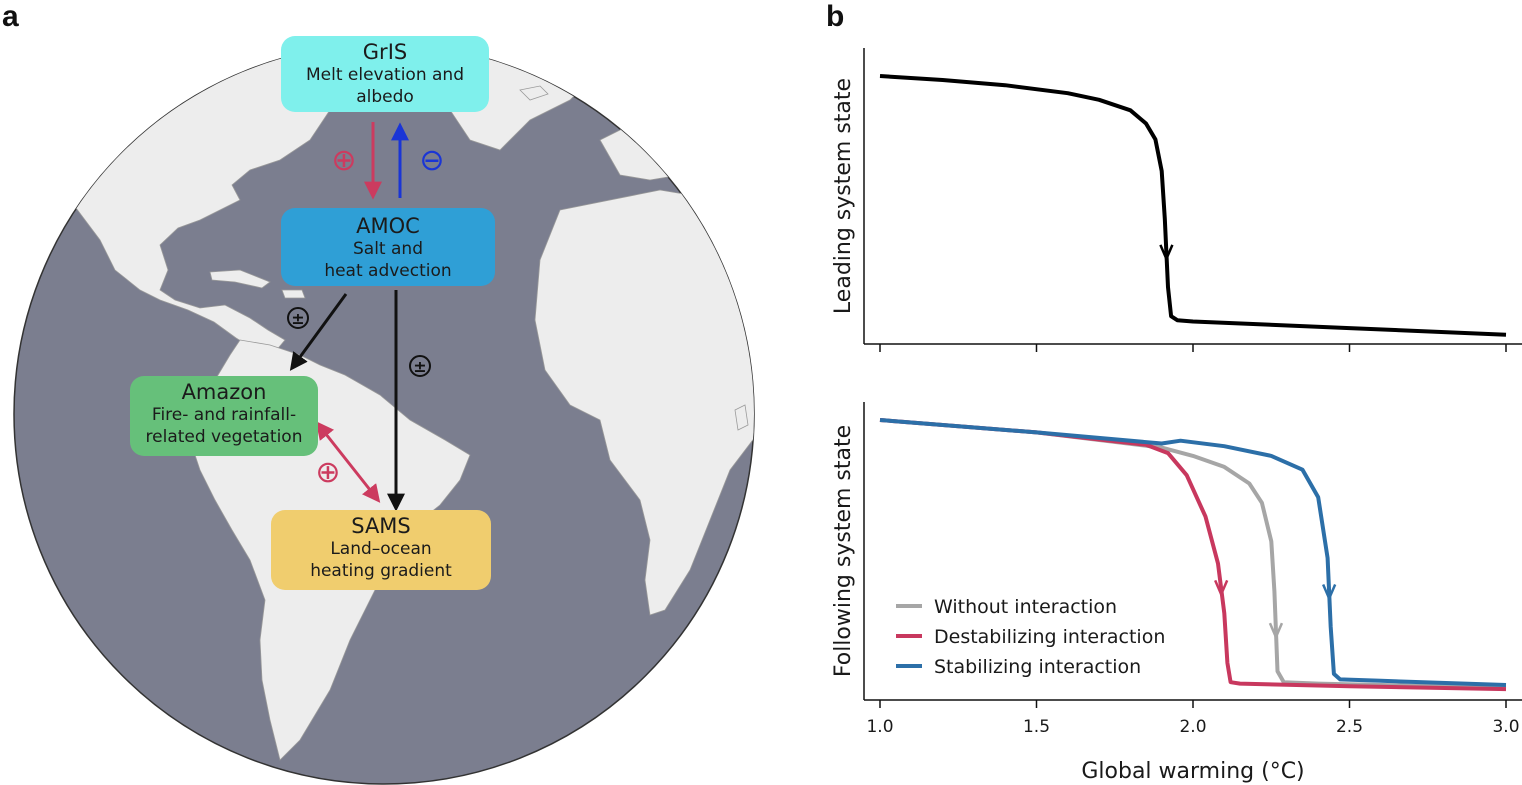 This screenshot has width=1522, height=785. What do you see at coordinates (431, 160) in the screenshot?
I see `sign-minus-amoc-gris: ⊖` at bounding box center [431, 160].